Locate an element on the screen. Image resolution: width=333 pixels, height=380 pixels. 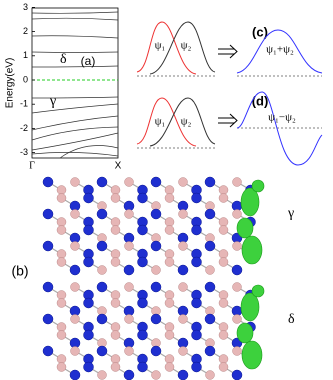
arrow is located at coordinates (228, 120).